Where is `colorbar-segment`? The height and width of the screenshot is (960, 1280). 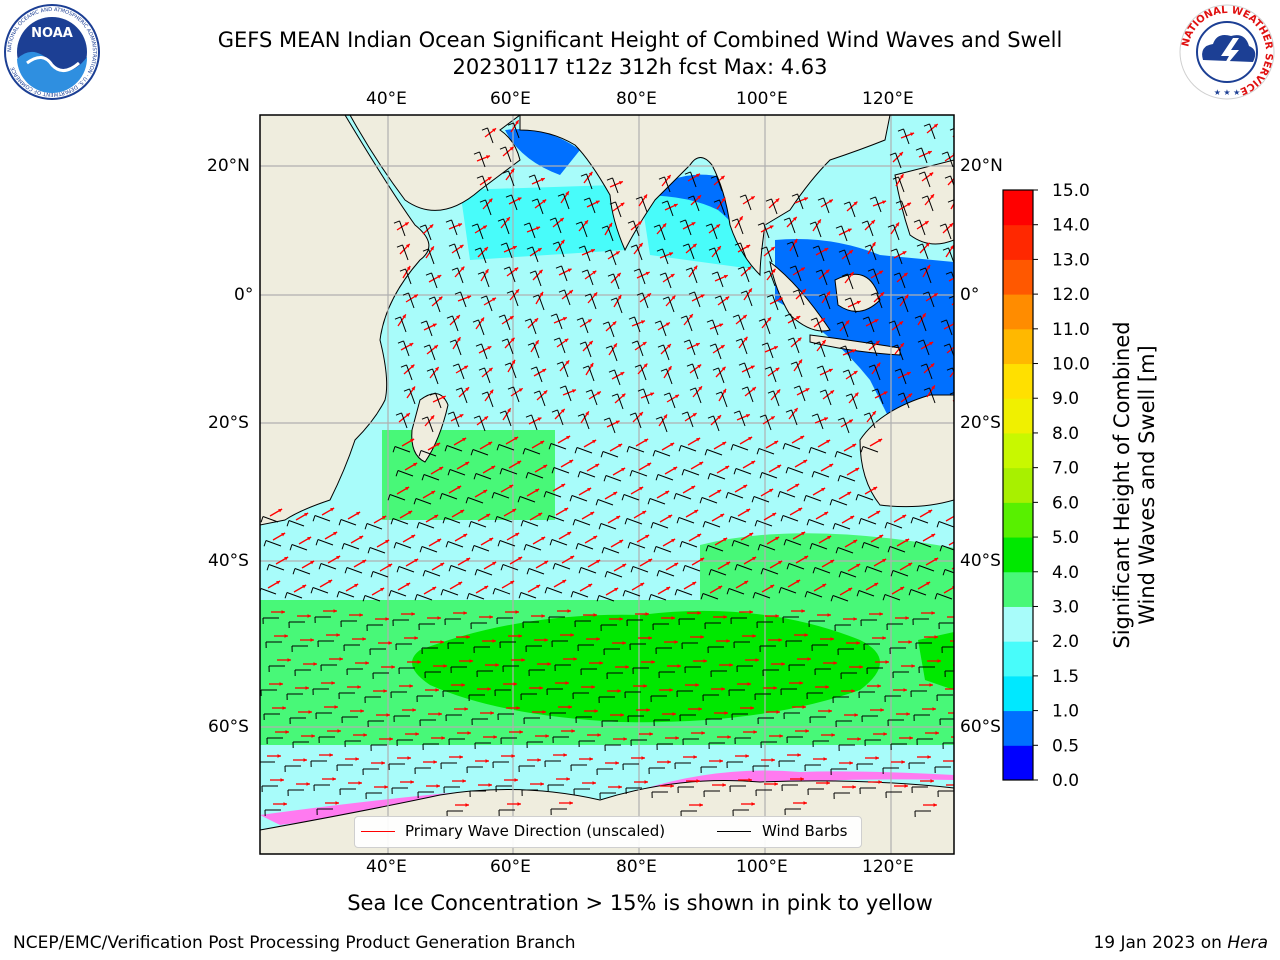
colorbar-segment is located at coordinates (1018, 208).